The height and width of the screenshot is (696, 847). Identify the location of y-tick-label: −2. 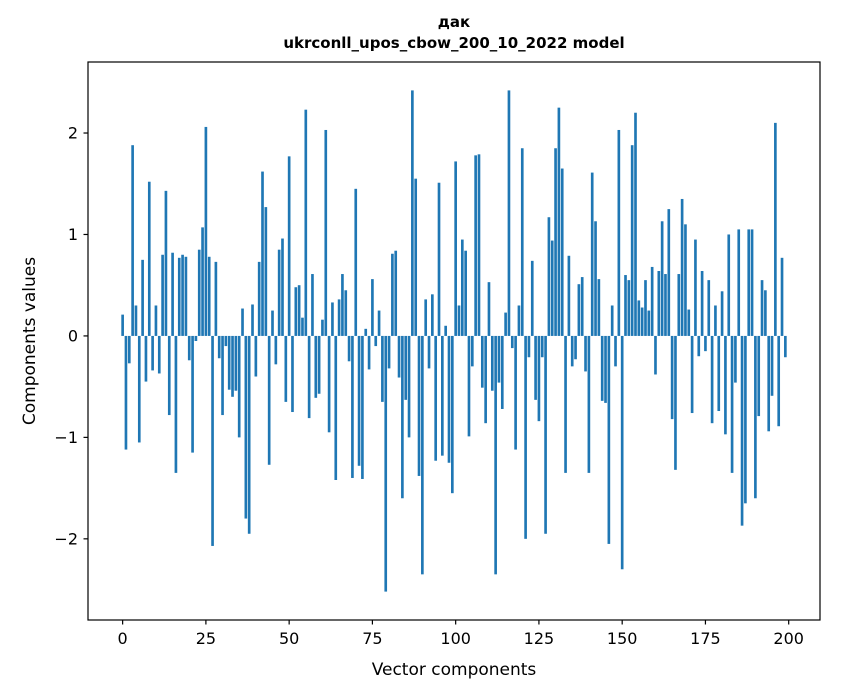
(66, 538).